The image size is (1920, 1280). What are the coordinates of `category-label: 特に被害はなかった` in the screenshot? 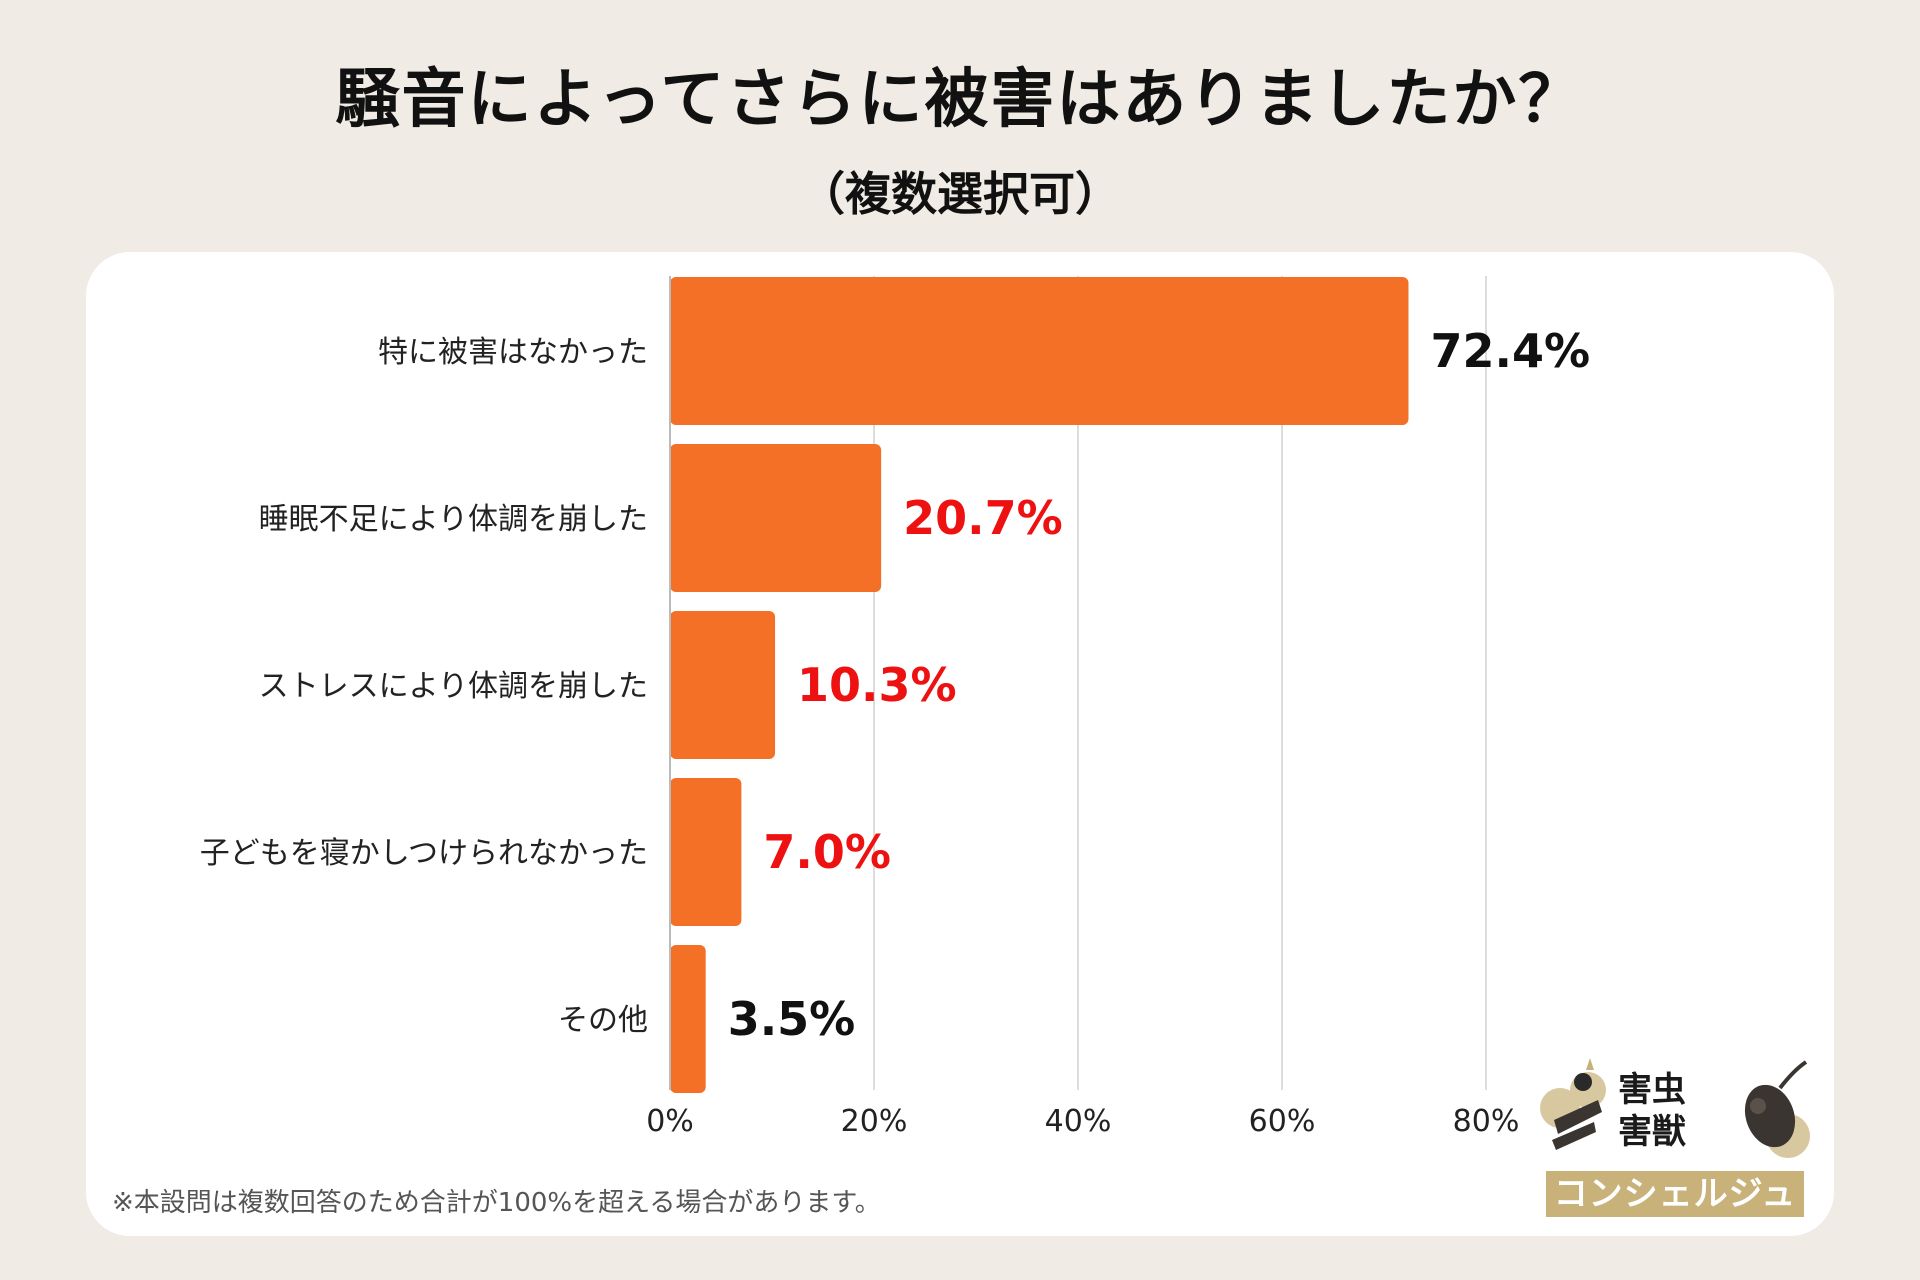 It's located at (513, 352).